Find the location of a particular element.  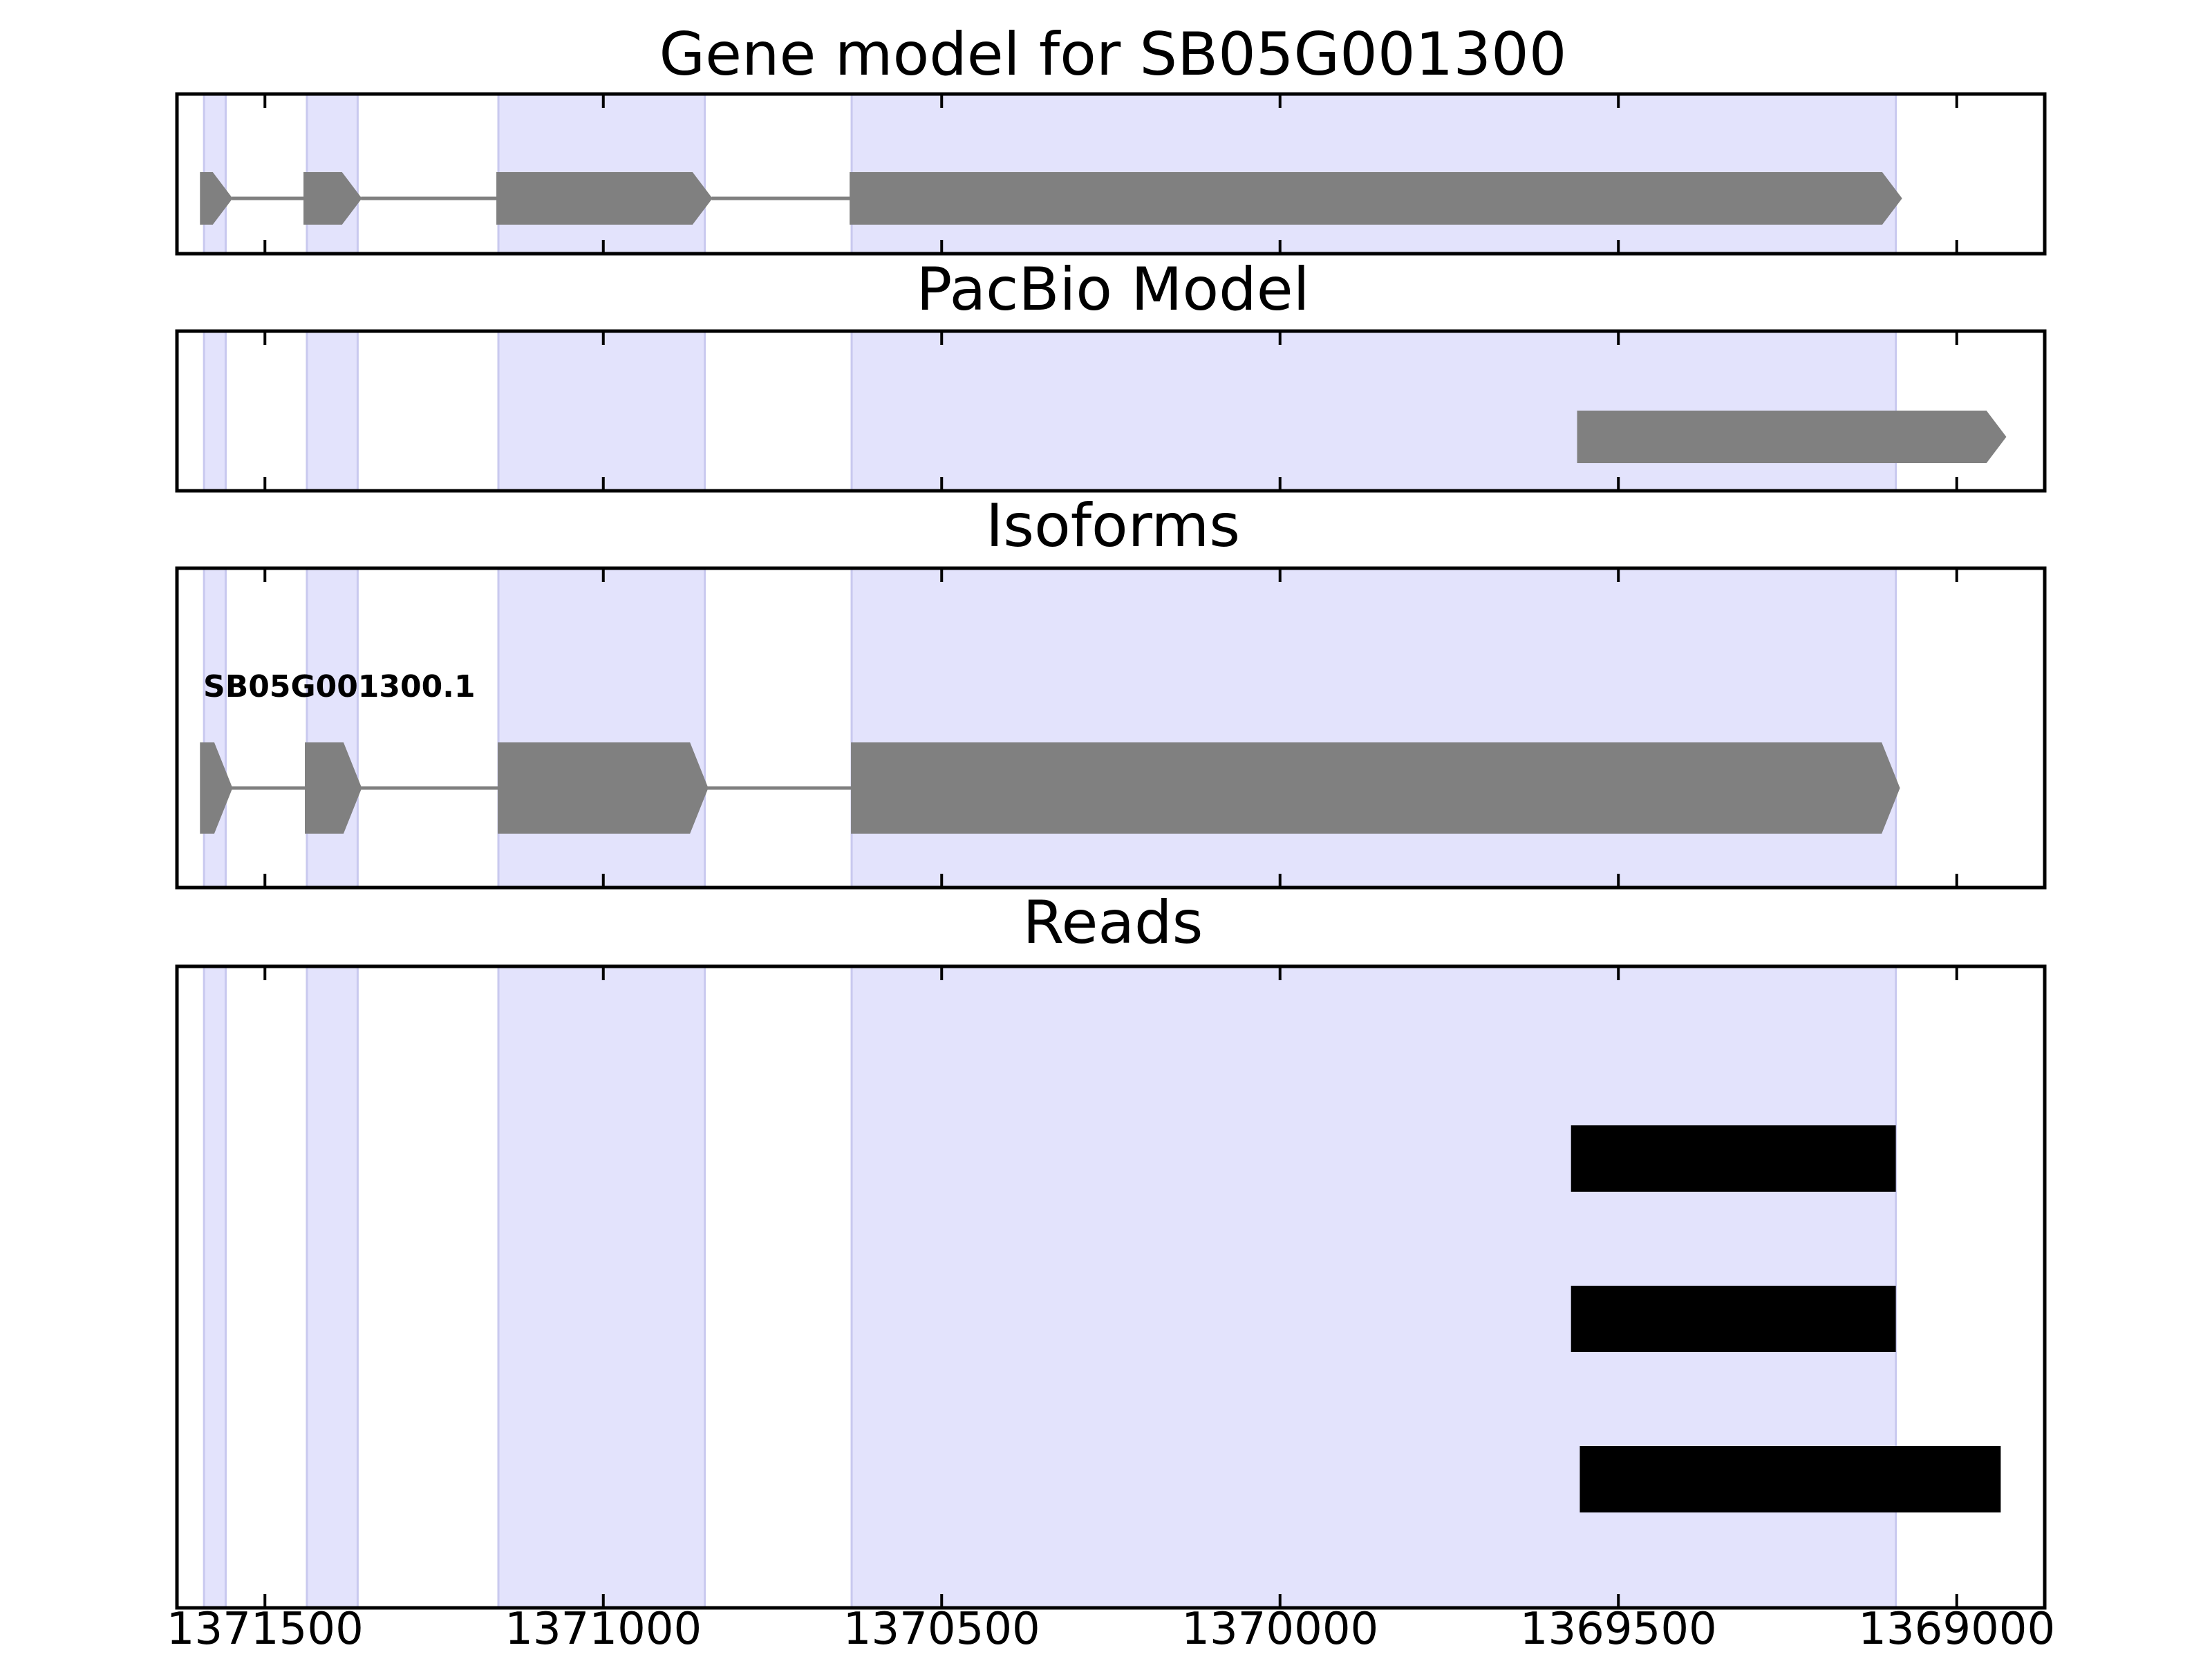

gene-model-frame is located at coordinates (1111, 174).